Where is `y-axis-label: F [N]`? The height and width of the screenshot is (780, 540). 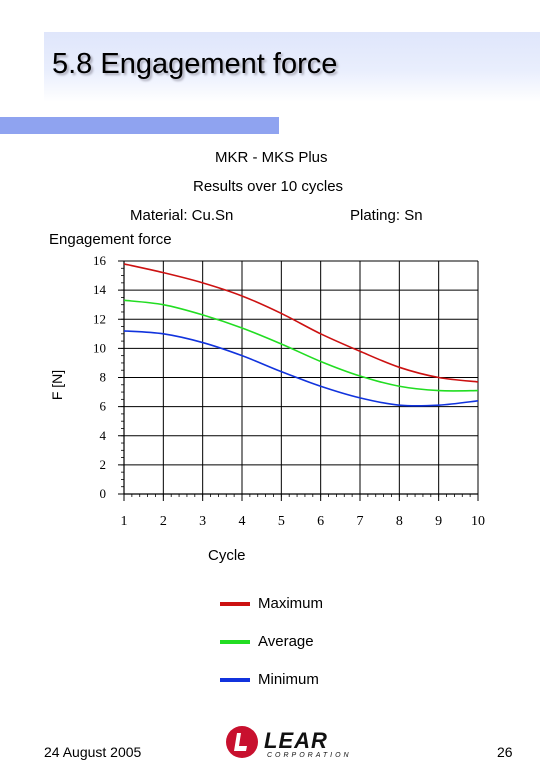
y-axis-label: F [N] is located at coordinates (57, 385).